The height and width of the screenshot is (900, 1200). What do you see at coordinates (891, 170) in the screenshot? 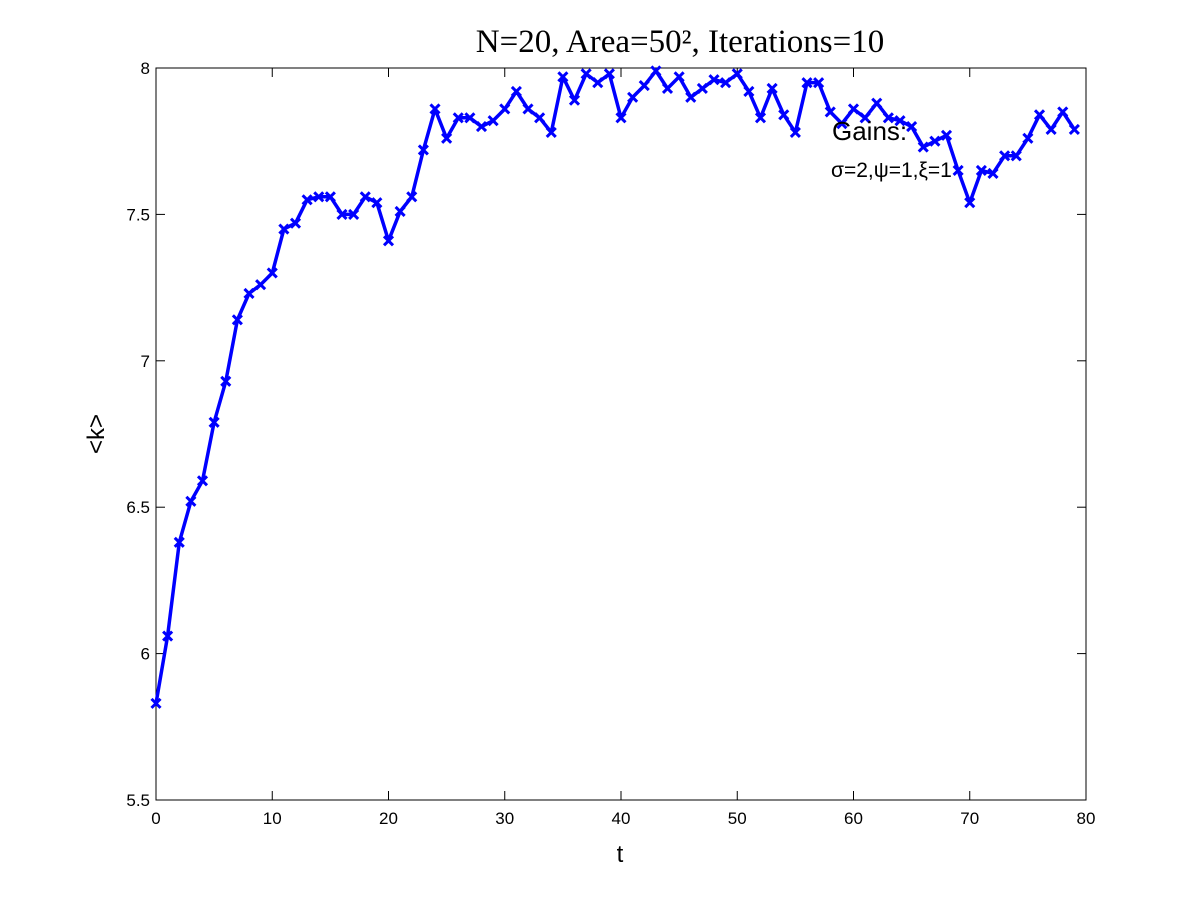
I see `annotation-parameters: σ=2,ψ=1,ξ=1` at bounding box center [891, 170].